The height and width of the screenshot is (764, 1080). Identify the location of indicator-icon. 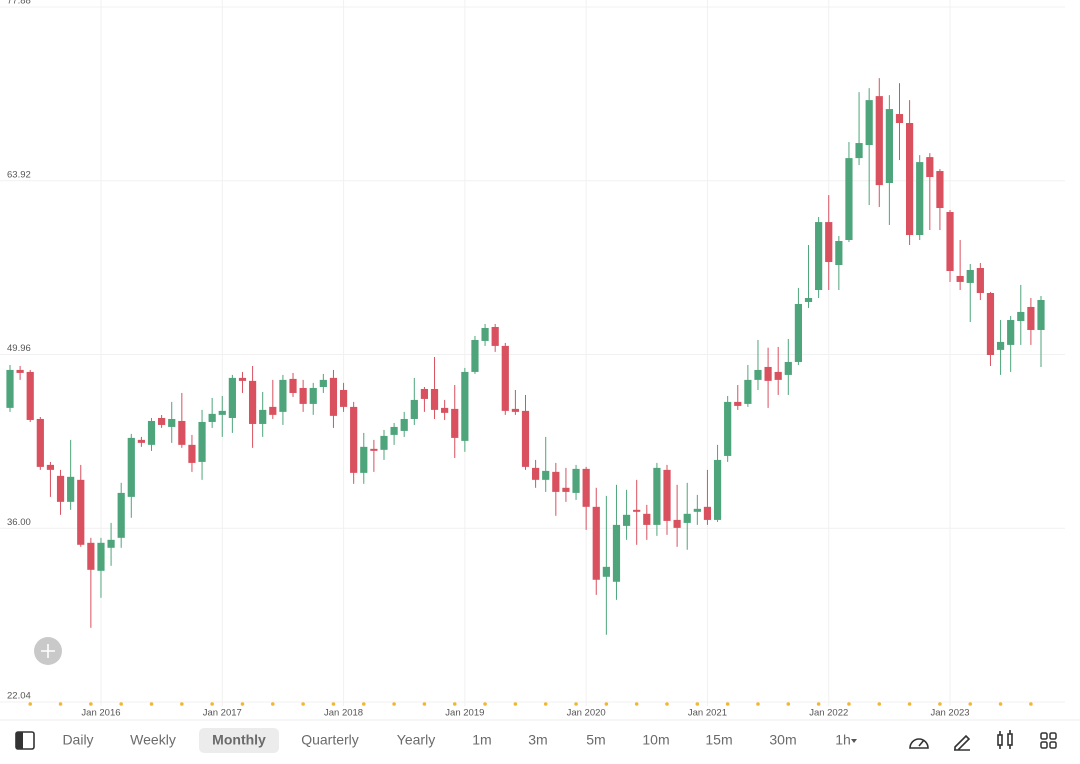
(919, 743).